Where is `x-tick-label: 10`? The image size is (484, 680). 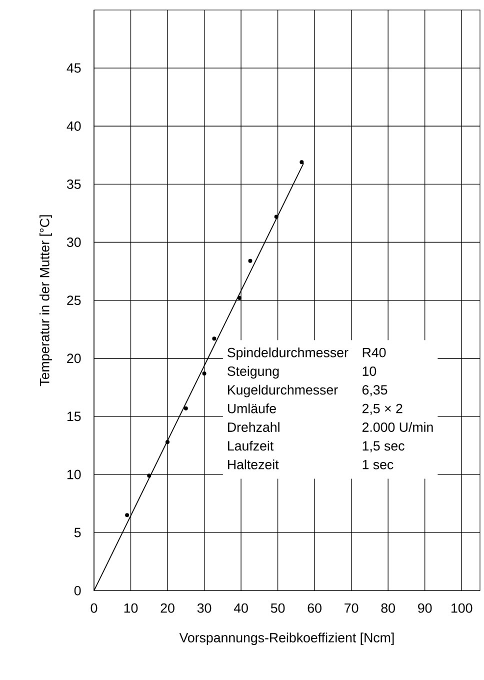
x-tick-label: 10 is located at coordinates (131, 608).